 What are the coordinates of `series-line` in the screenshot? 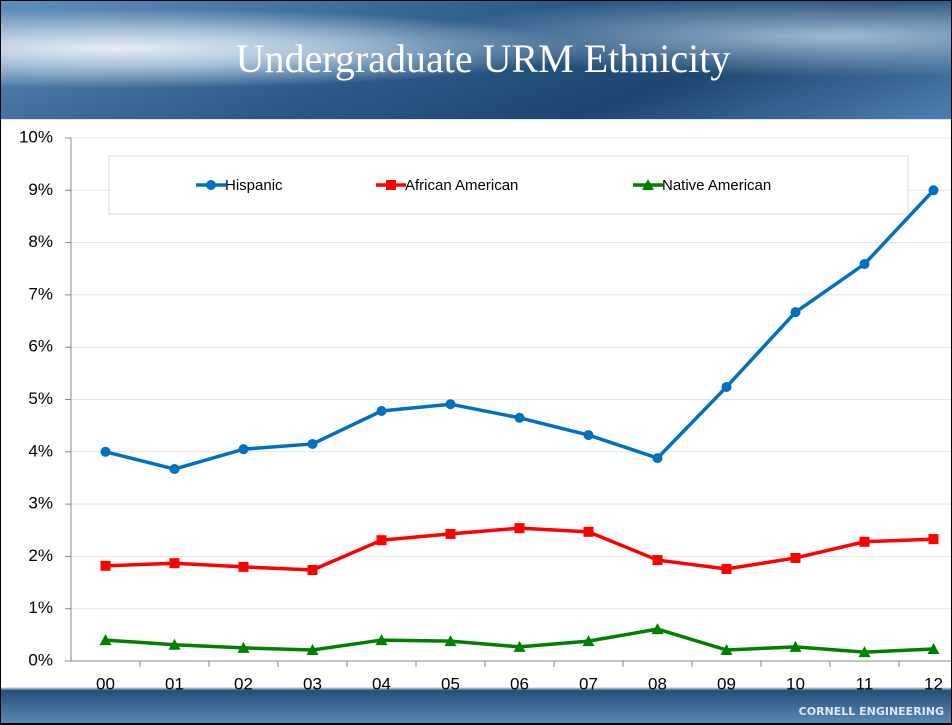 It's located at (519, 549).